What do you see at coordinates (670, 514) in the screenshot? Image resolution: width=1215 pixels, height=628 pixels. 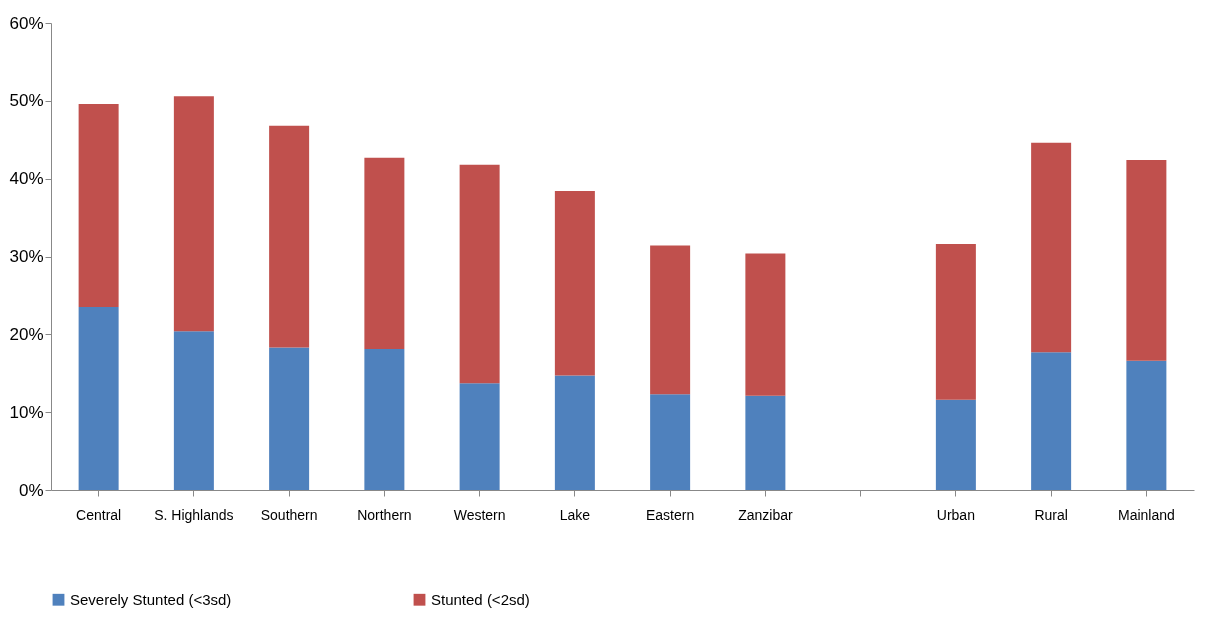 I see `x-tick-label: Eastern` at bounding box center [670, 514].